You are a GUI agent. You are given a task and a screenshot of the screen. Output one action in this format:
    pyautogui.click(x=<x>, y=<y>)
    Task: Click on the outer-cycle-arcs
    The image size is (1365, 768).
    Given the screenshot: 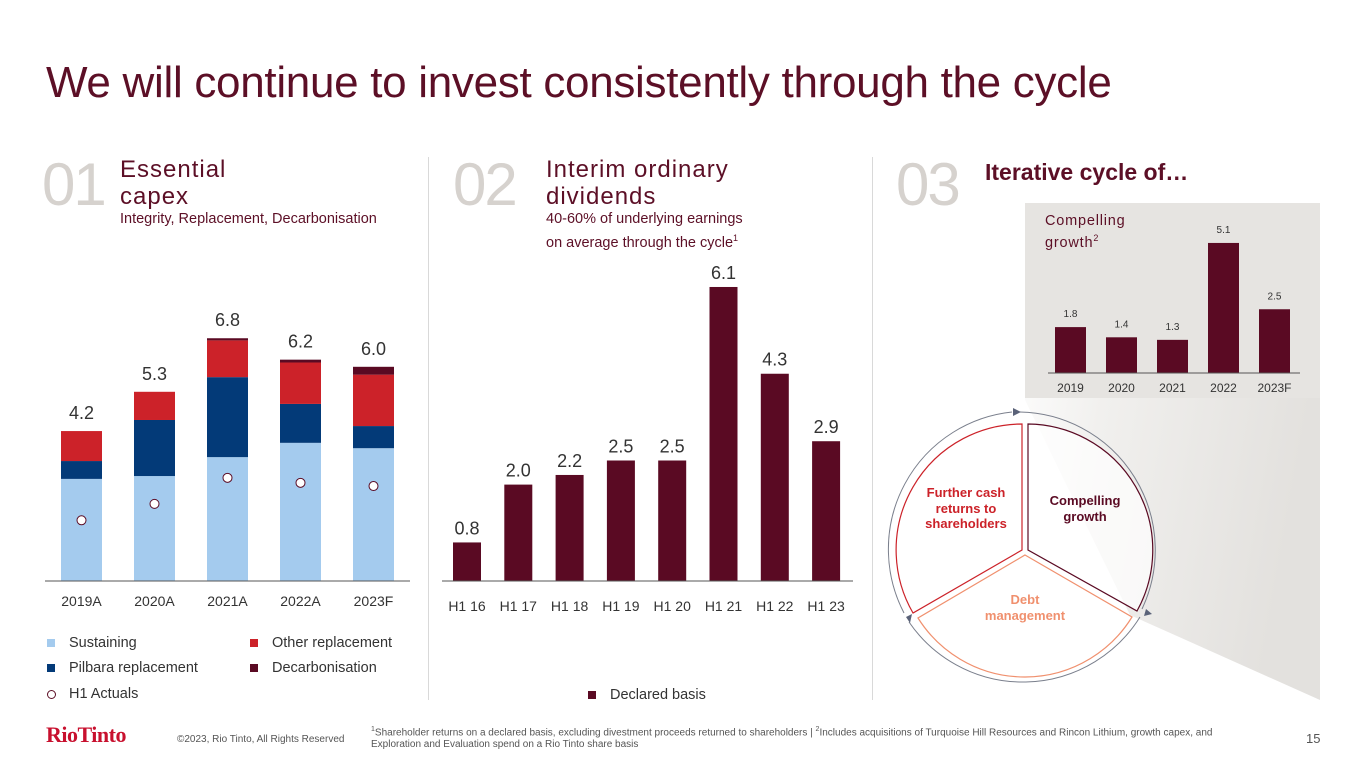 What is the action you would take?
    pyautogui.click(x=1021, y=547)
    